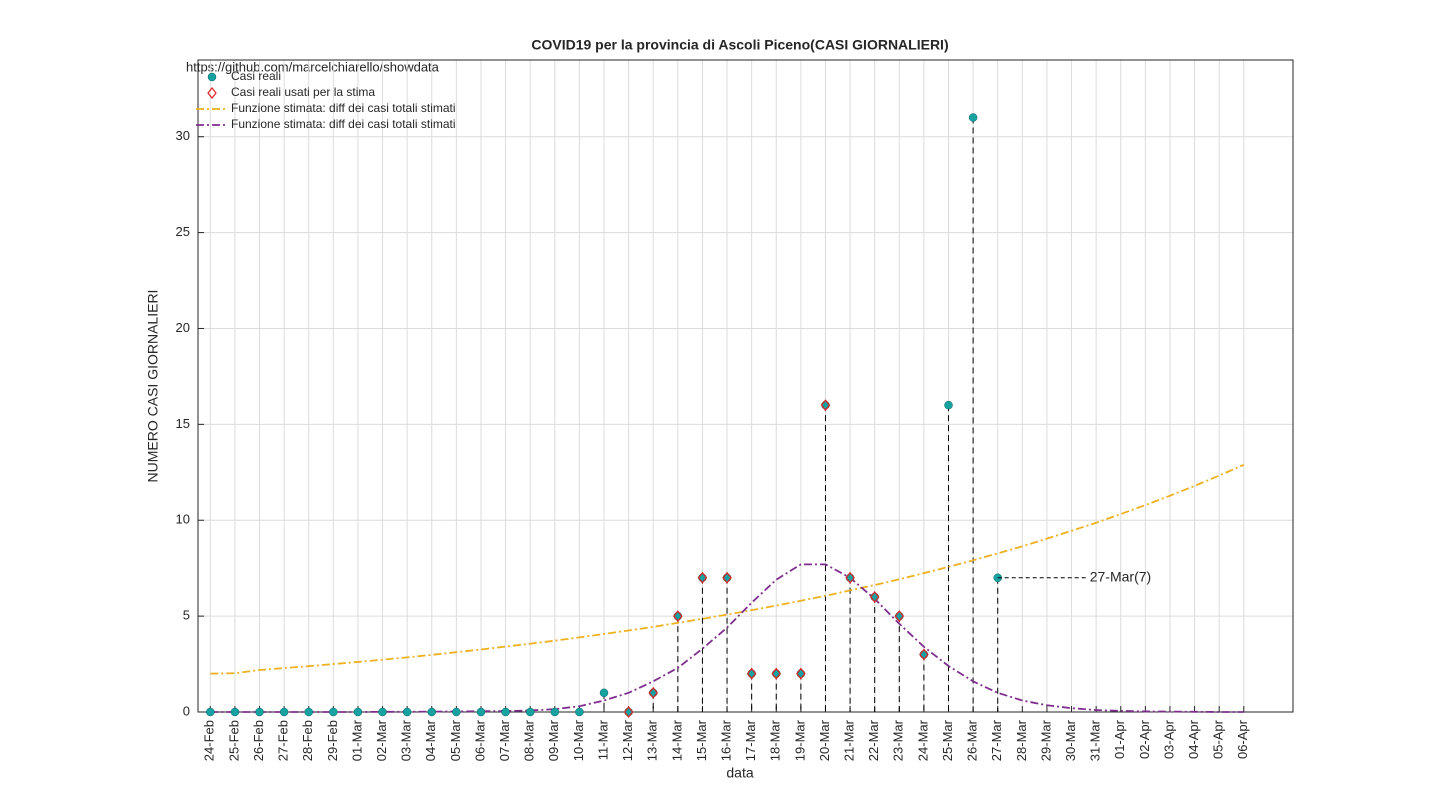 This screenshot has height=800, width=1430. Describe the element at coordinates (153, 386) in the screenshot. I see `y-axis-label: NUMERO CASI GIORNALIERI` at that location.